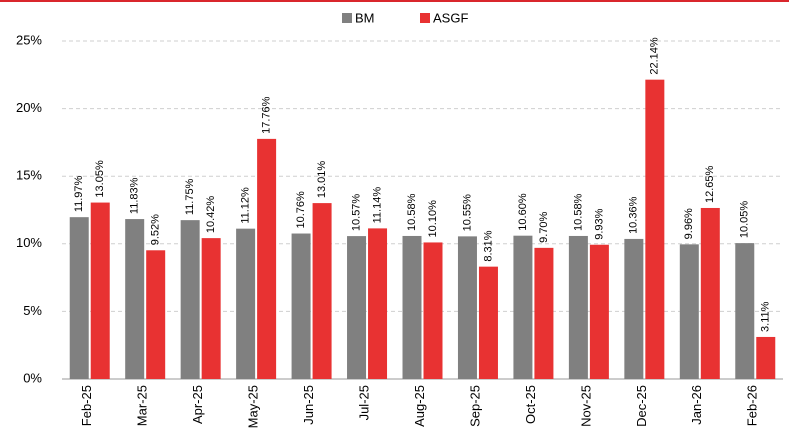 The image size is (789, 432). I want to click on value-label: 10.76%, so click(301, 210).